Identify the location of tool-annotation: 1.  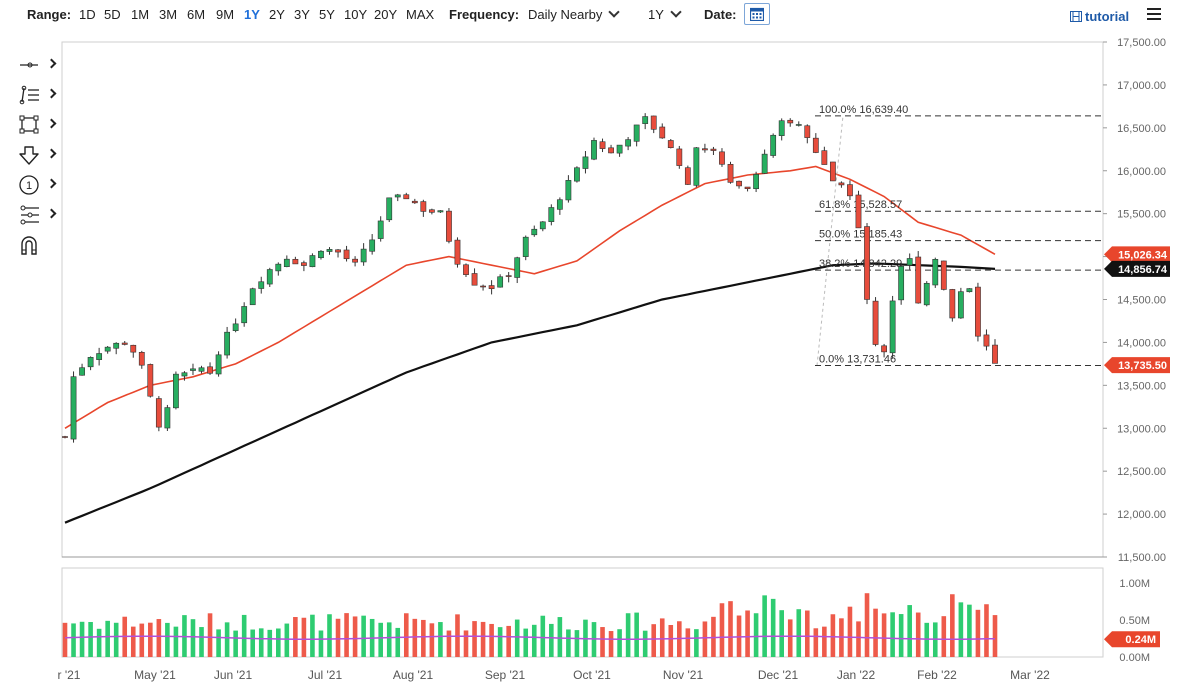
(38, 185).